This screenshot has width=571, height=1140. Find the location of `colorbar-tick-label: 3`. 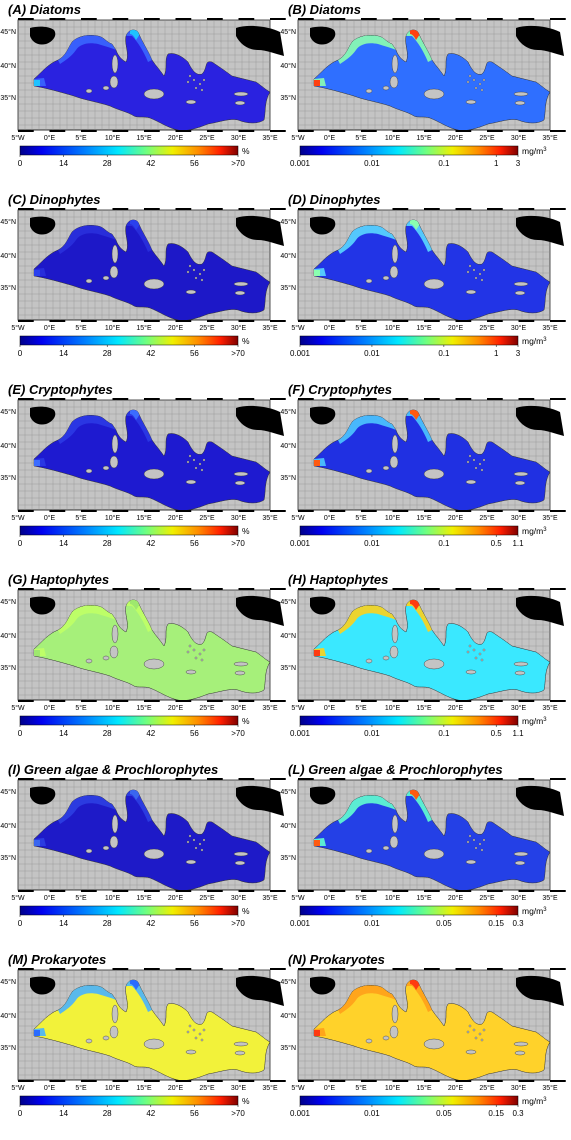

colorbar-tick-label: 3 is located at coordinates (518, 163).